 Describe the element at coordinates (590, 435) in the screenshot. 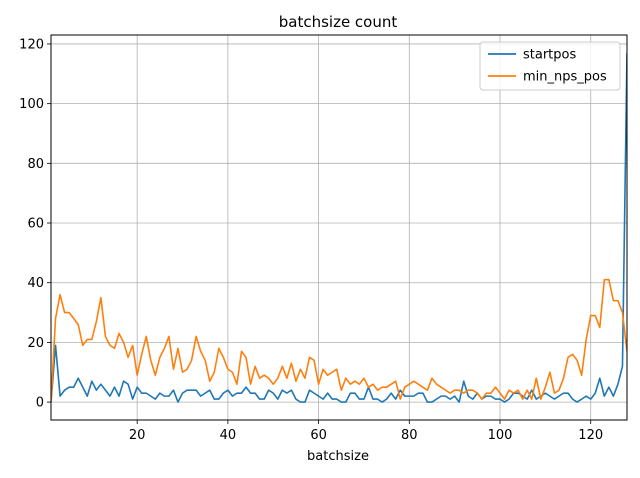

I see `x-tick-label: 120` at that location.